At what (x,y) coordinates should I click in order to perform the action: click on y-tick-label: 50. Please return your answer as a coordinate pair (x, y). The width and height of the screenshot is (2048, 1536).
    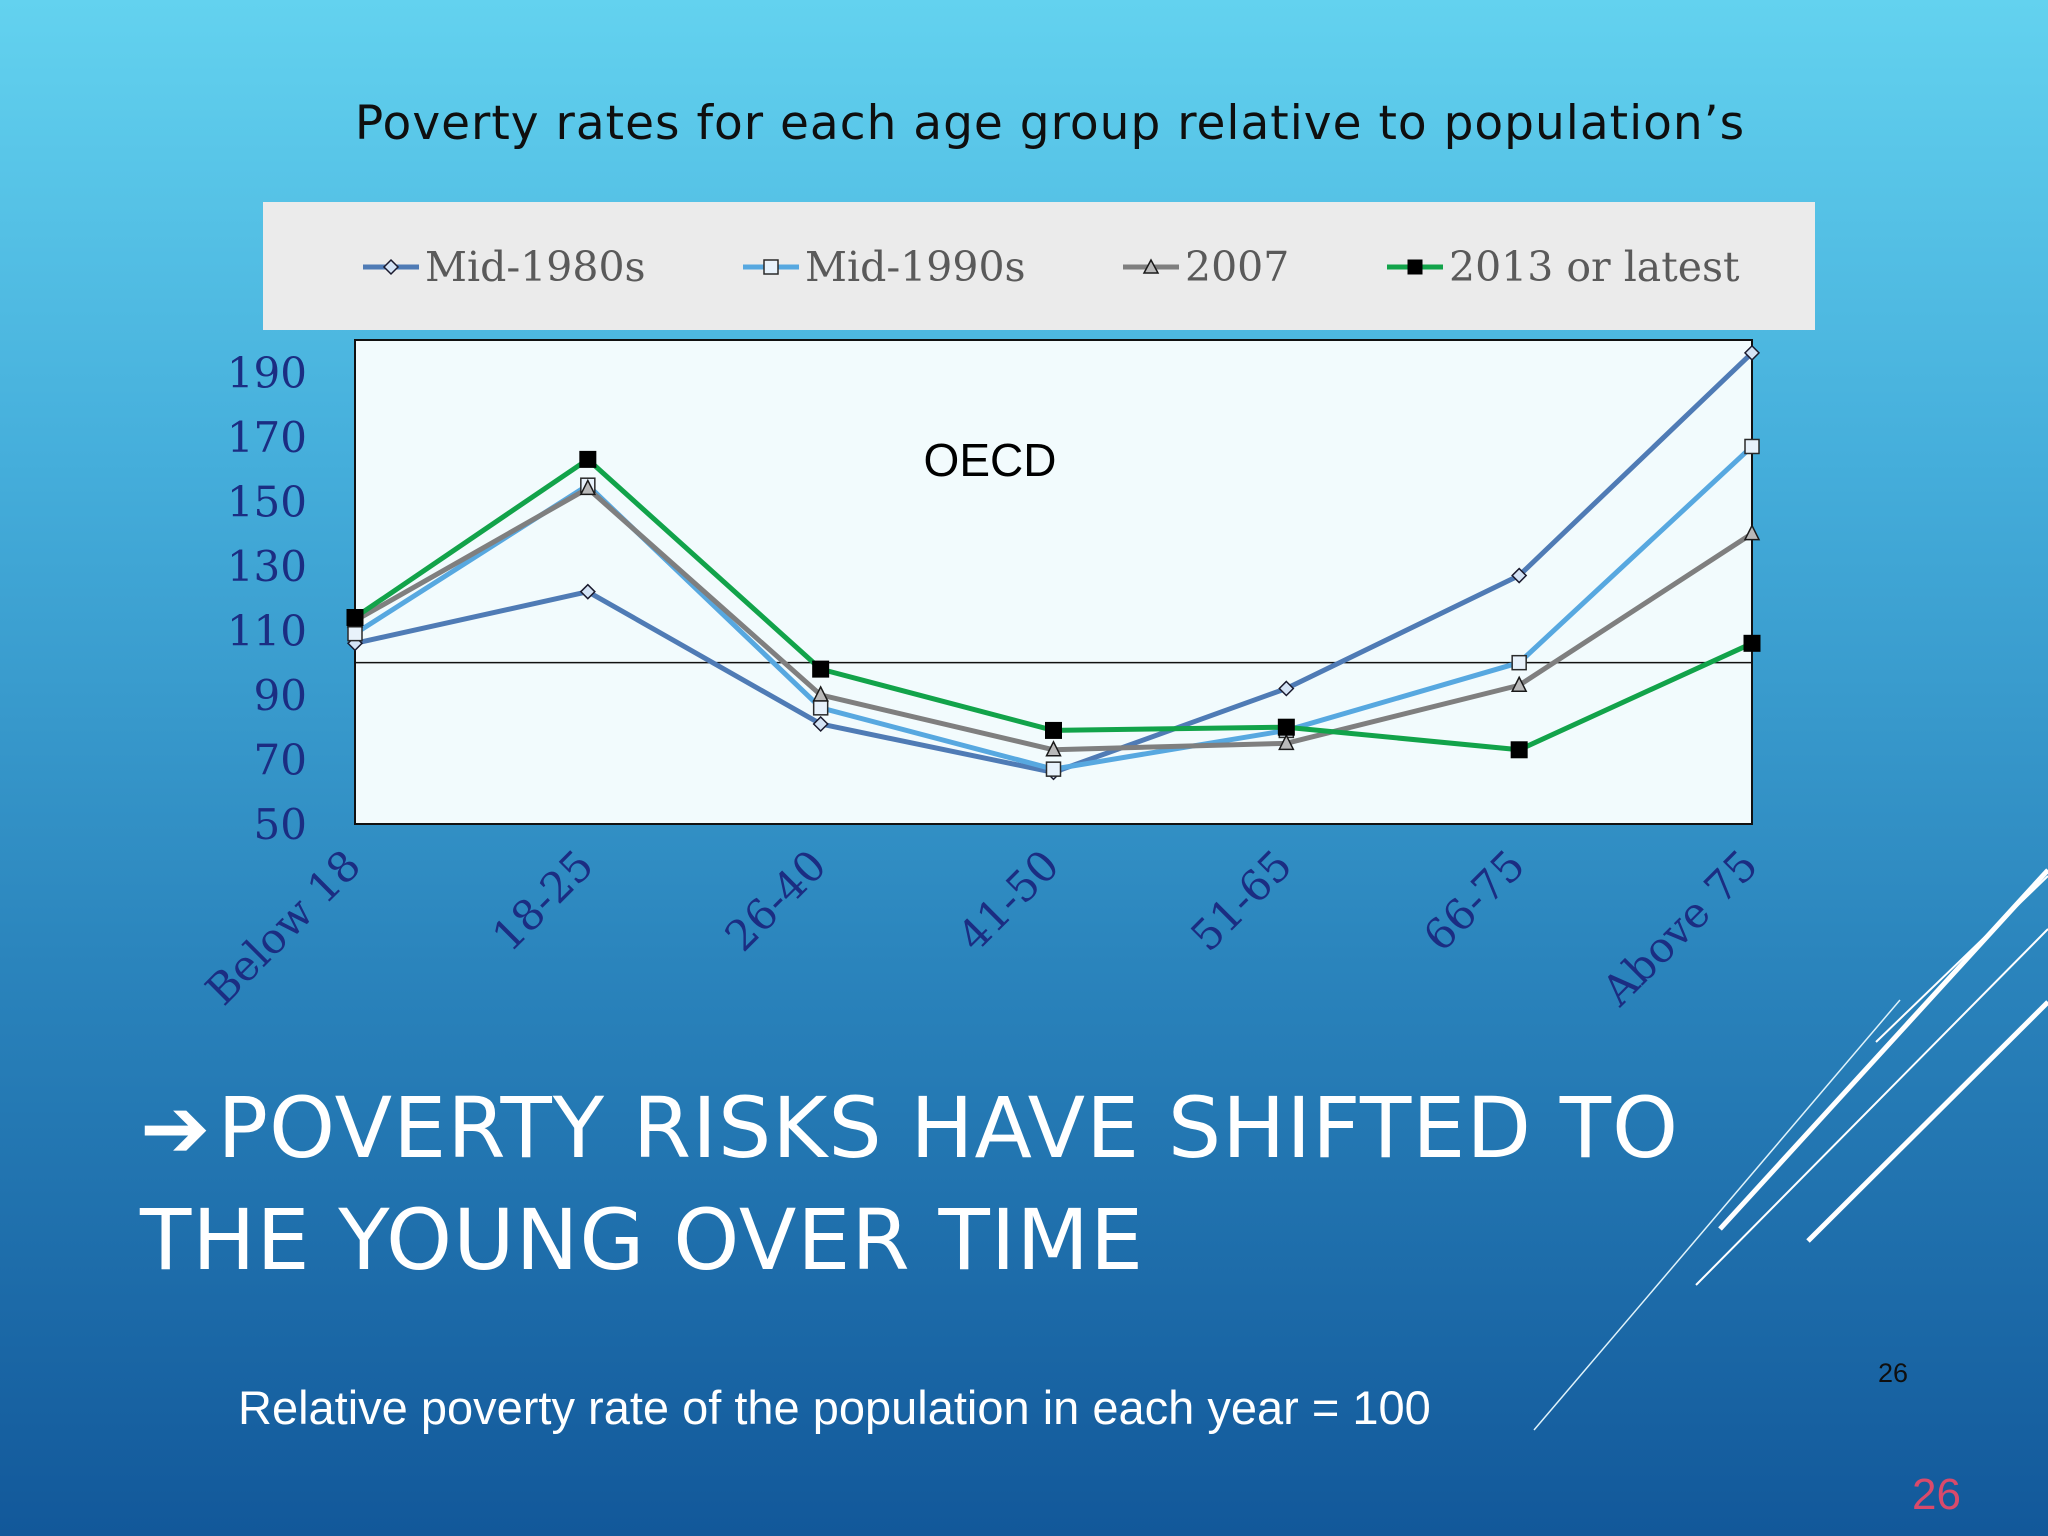
    Looking at the image, I should click on (280, 824).